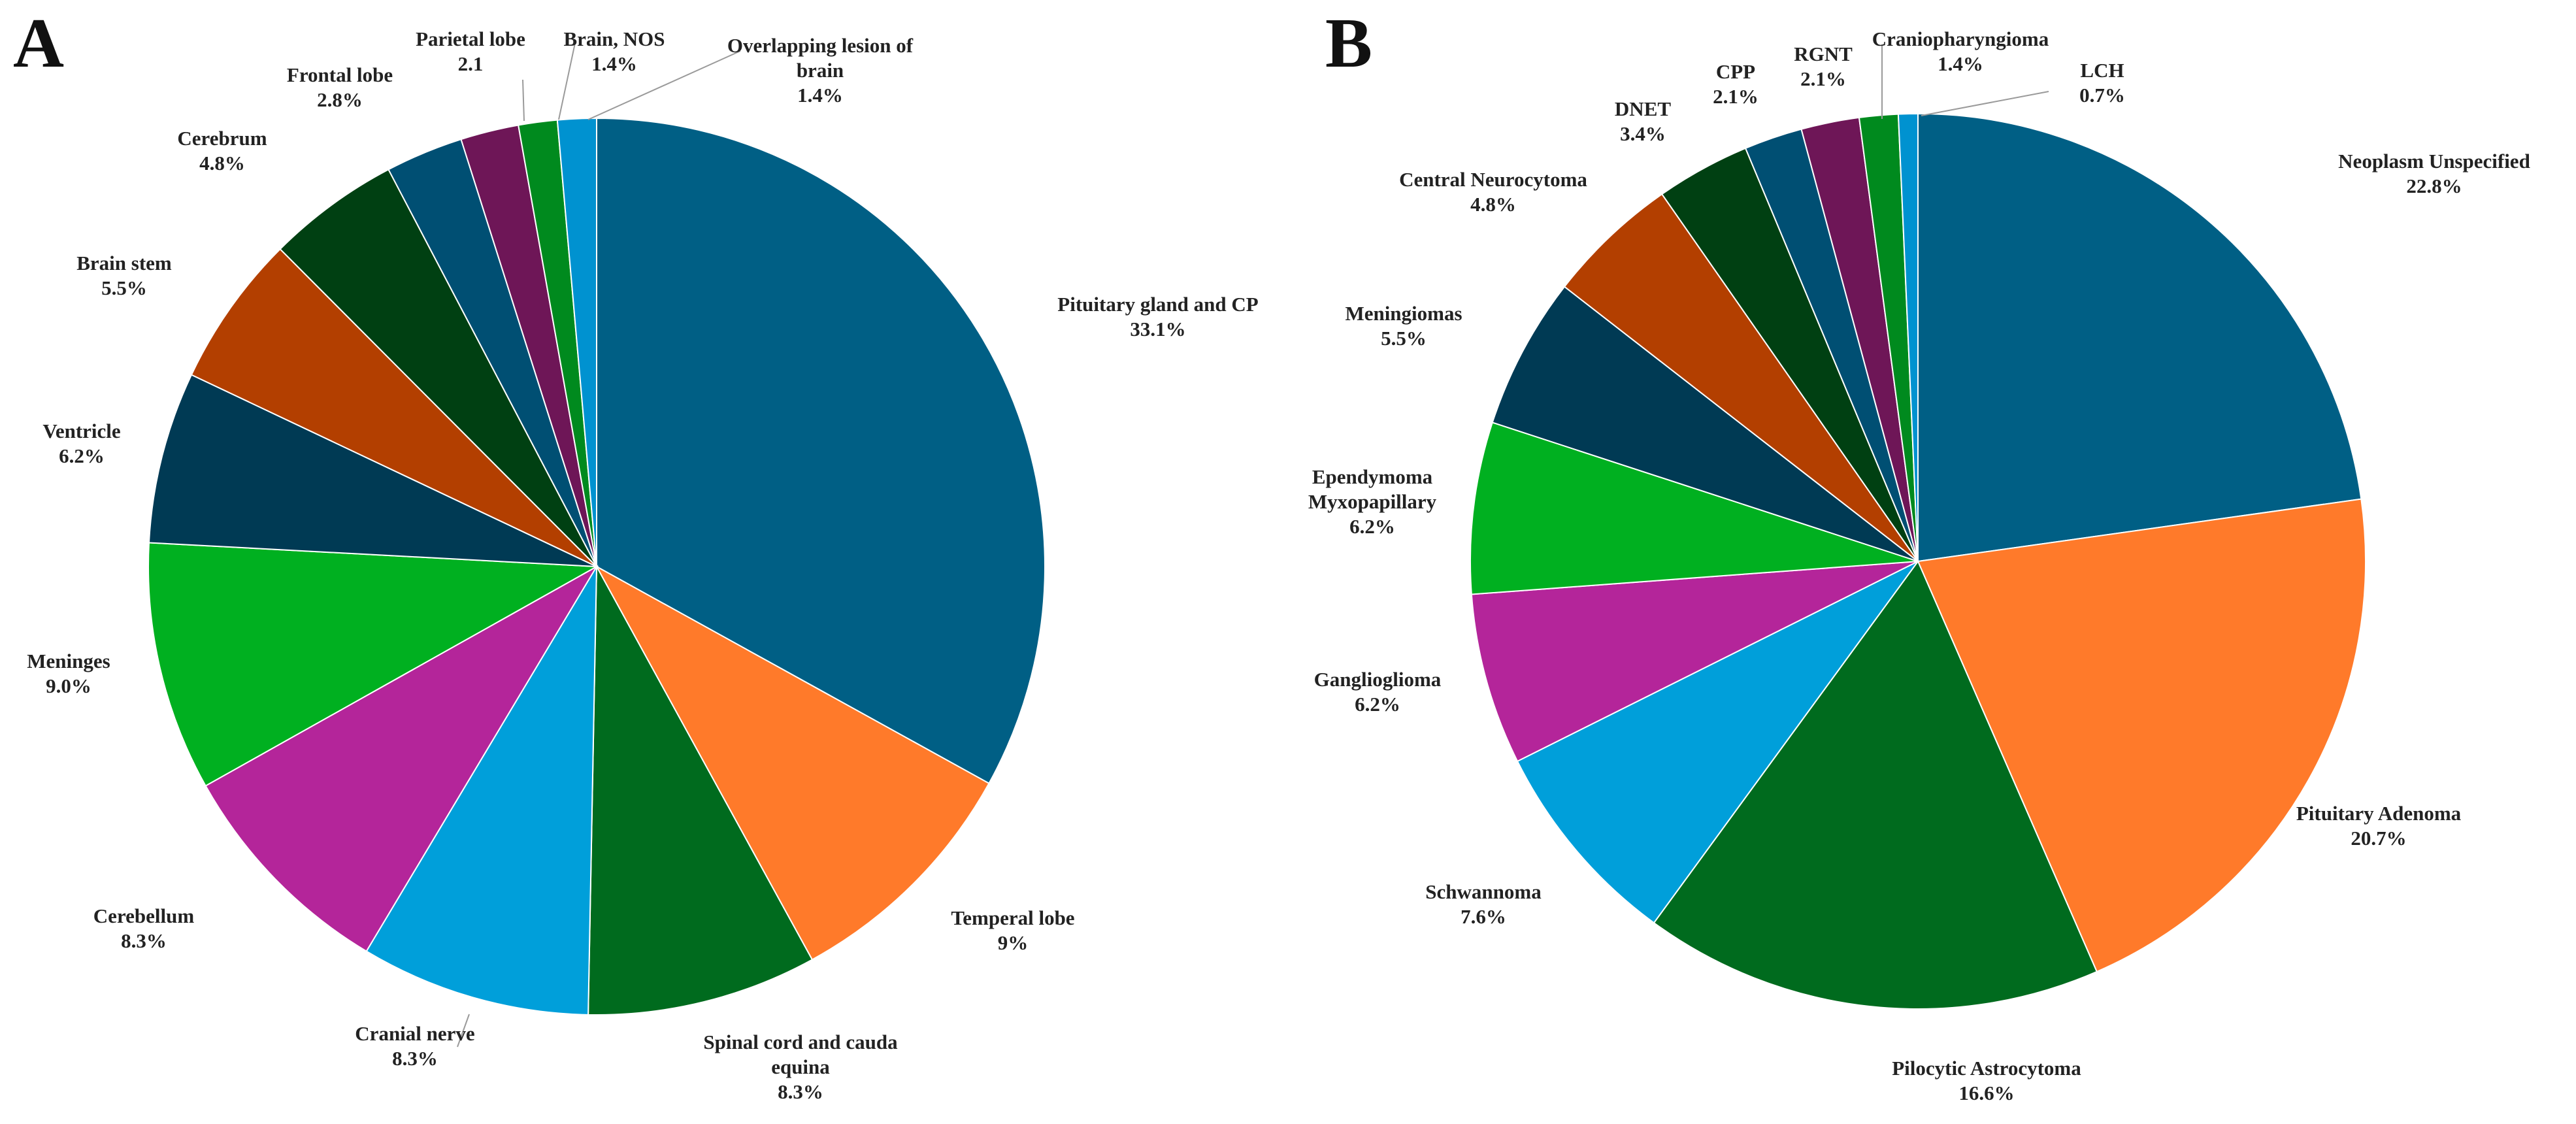 This screenshot has width=2576, height=1124. What do you see at coordinates (576, 342) in the screenshot?
I see `pie-a-slice-overlapping-lesion-of-brain` at bounding box center [576, 342].